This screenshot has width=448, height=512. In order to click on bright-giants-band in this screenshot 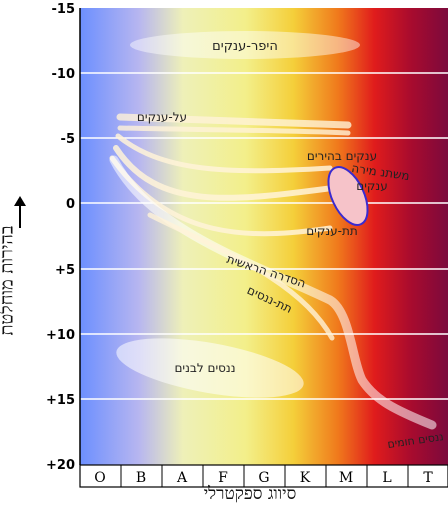, I will do `click(224, 153)`.